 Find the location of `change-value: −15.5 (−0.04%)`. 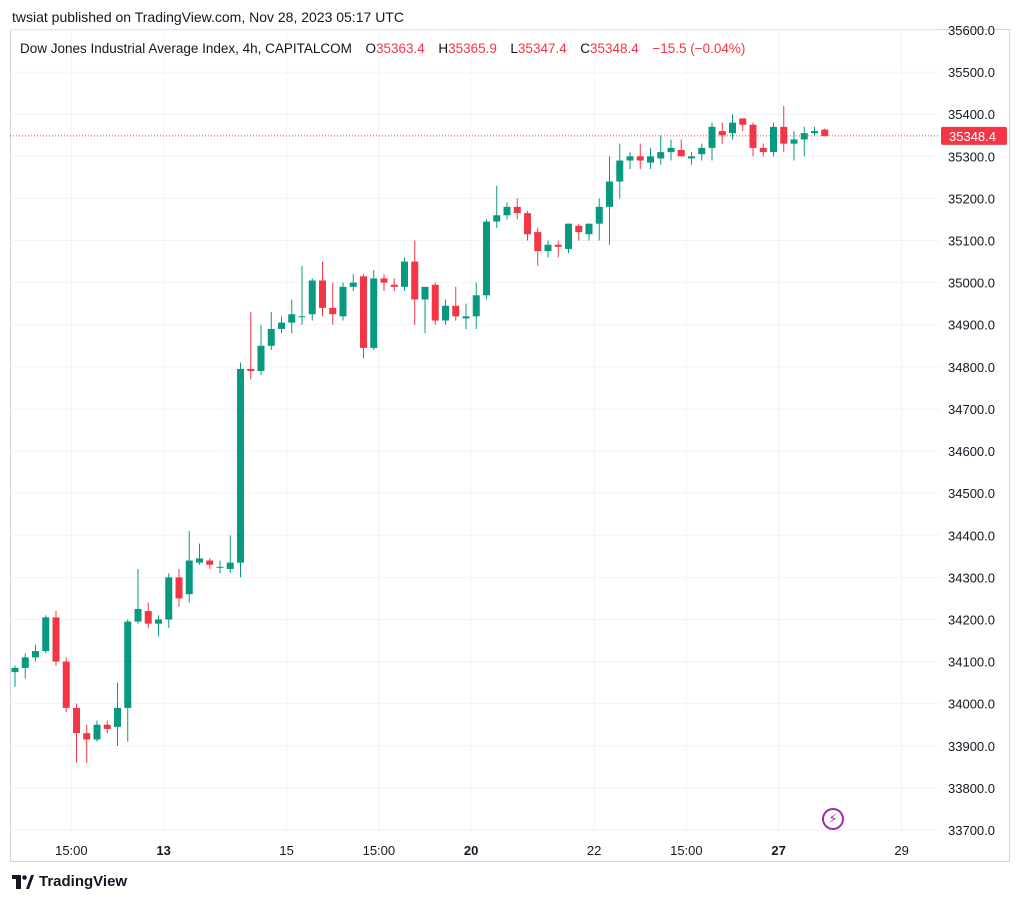

change-value: −15.5 (−0.04%) is located at coordinates (699, 48).